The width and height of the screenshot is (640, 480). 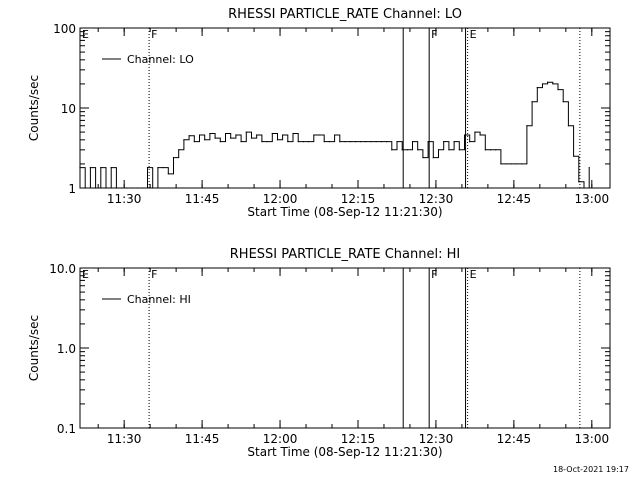 What do you see at coordinates (62, 269) in the screenshot?
I see `y-tick-label: 10.0` at bounding box center [62, 269].